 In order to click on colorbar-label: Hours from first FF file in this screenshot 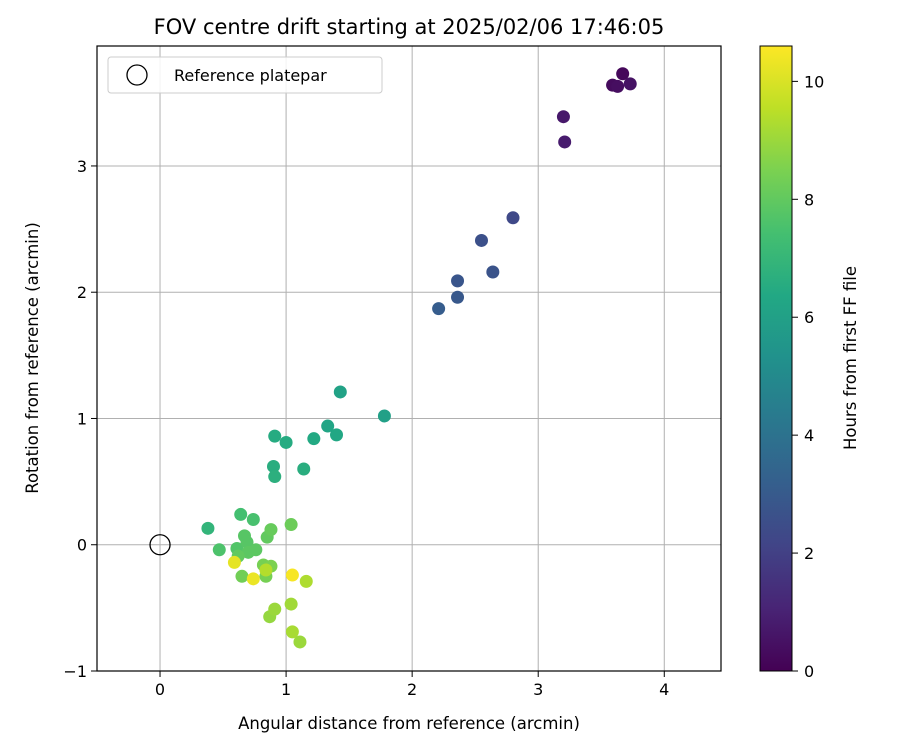, I will do `click(850, 358)`.